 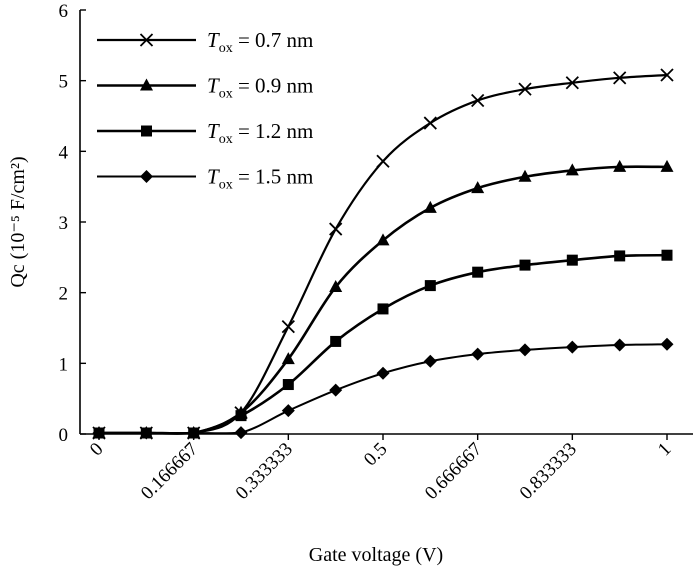 What do you see at coordinates (64, 294) in the screenshot?
I see `y-tick-label: 2` at bounding box center [64, 294].